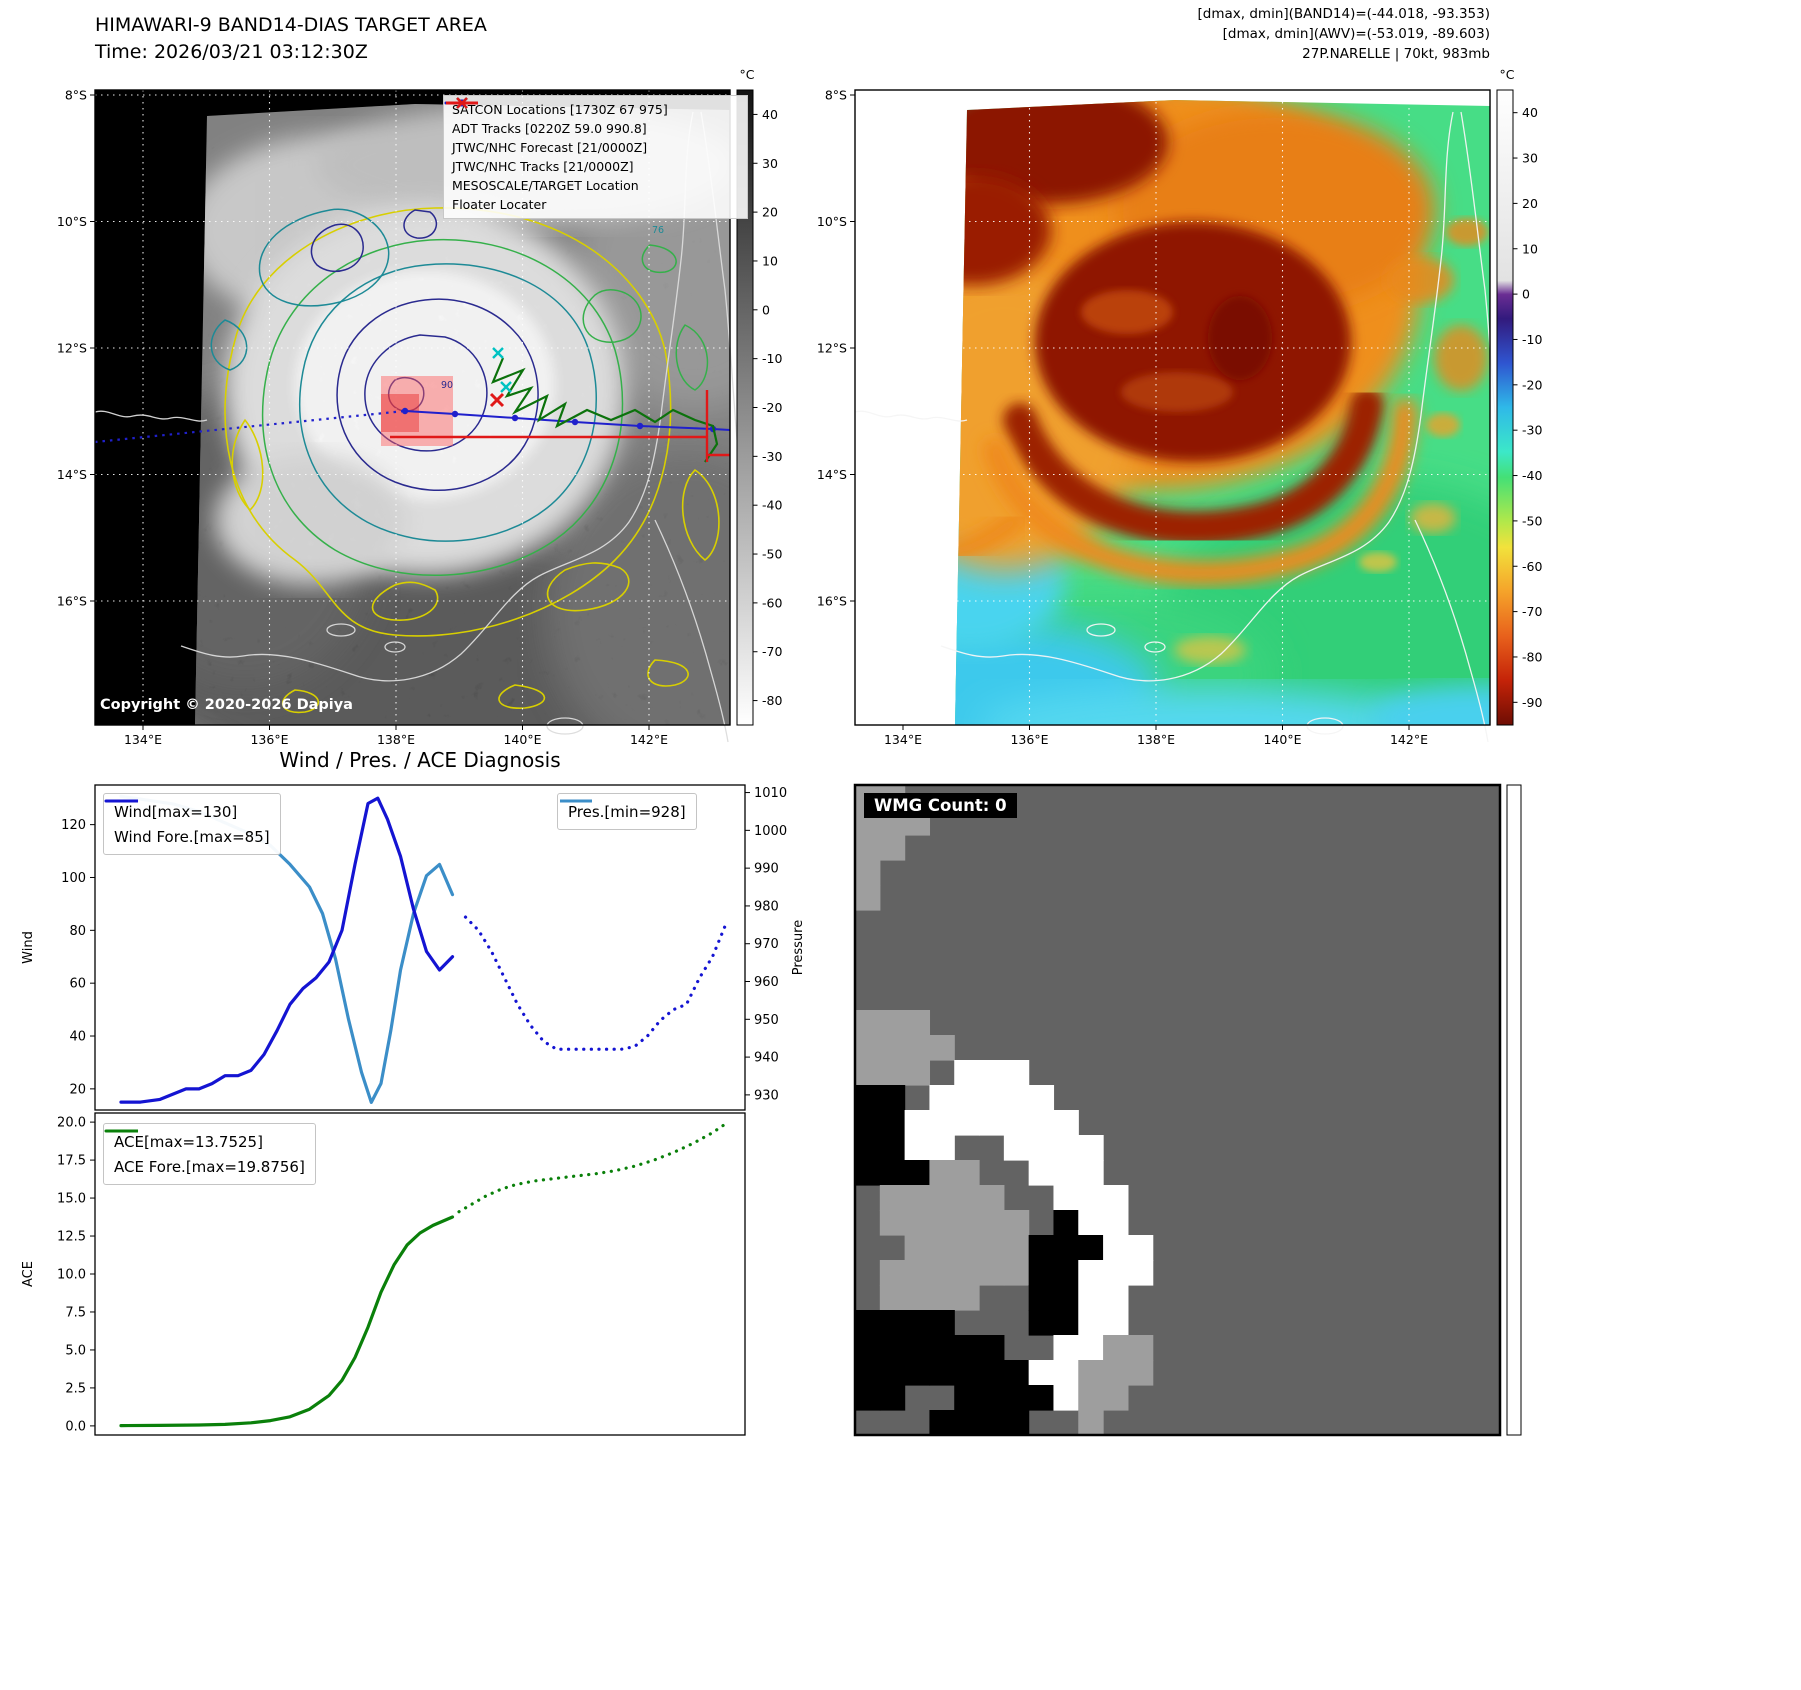 Image resolution: width=1801 pixels, height=1690 pixels. I want to click on jtwc-forecast-line, so click(250, 426).